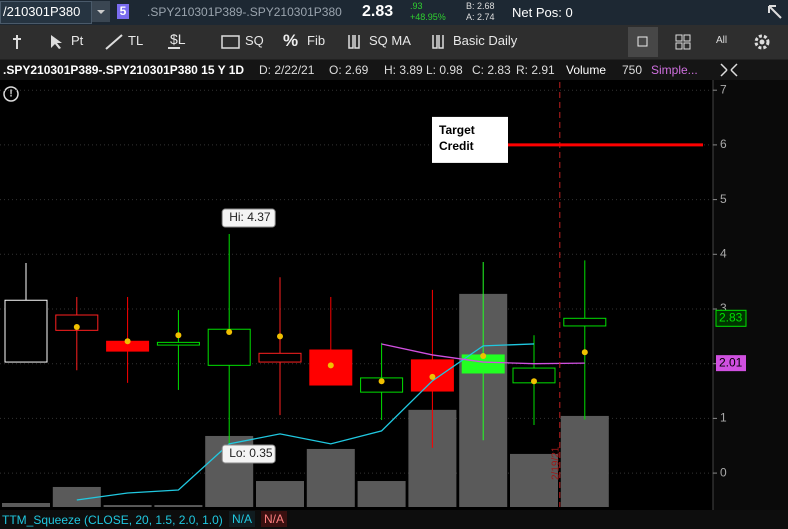  I want to click on tool-label: $L, so click(178, 39).